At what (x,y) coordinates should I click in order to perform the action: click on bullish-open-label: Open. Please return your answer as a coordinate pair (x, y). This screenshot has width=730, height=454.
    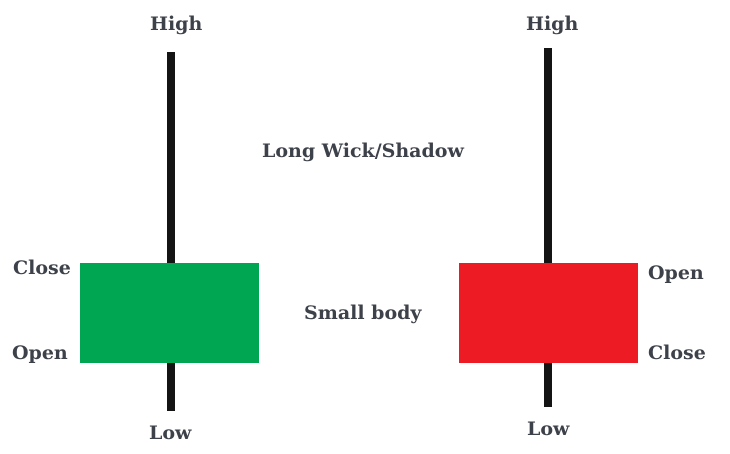
    Looking at the image, I should click on (40, 353).